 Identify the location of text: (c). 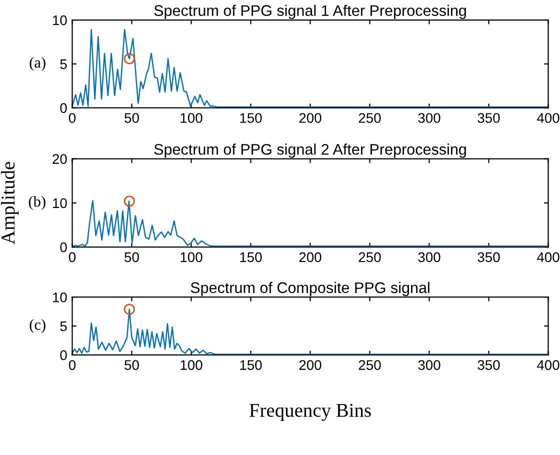
(38, 326).